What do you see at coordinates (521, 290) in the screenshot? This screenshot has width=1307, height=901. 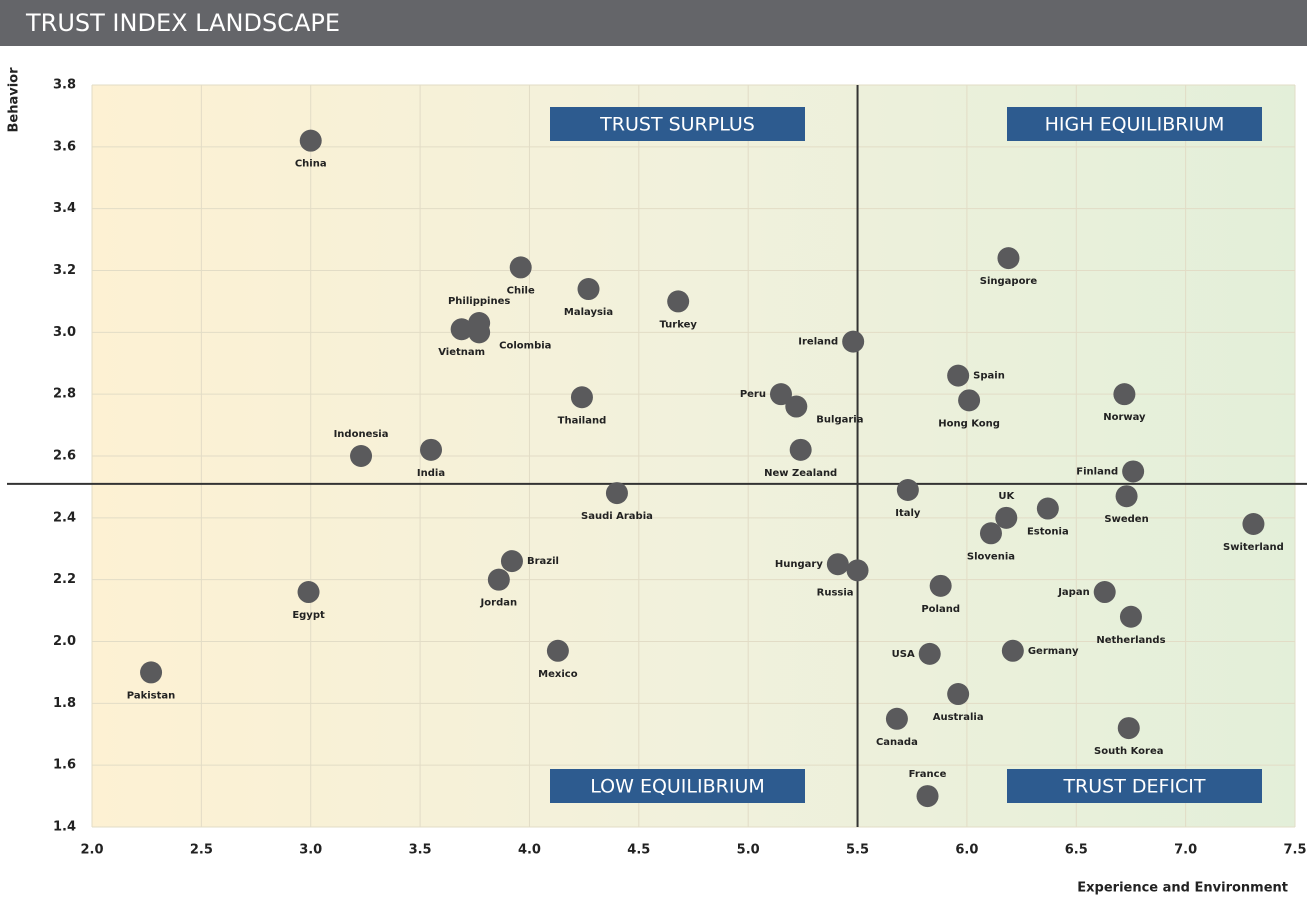 I see `point-label: Chile` at bounding box center [521, 290].